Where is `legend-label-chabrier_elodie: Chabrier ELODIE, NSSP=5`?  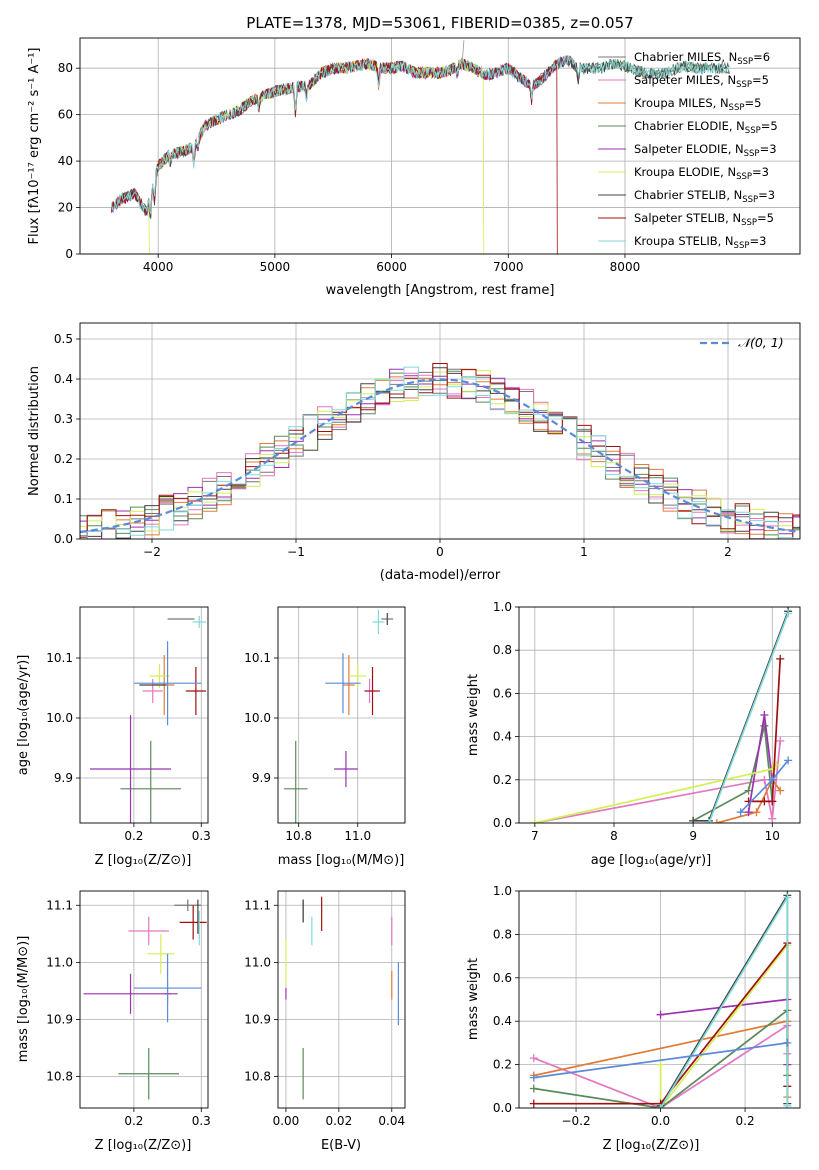 legend-label-chabrier_elodie: Chabrier ELODIE, NSSP=5 is located at coordinates (706, 127).